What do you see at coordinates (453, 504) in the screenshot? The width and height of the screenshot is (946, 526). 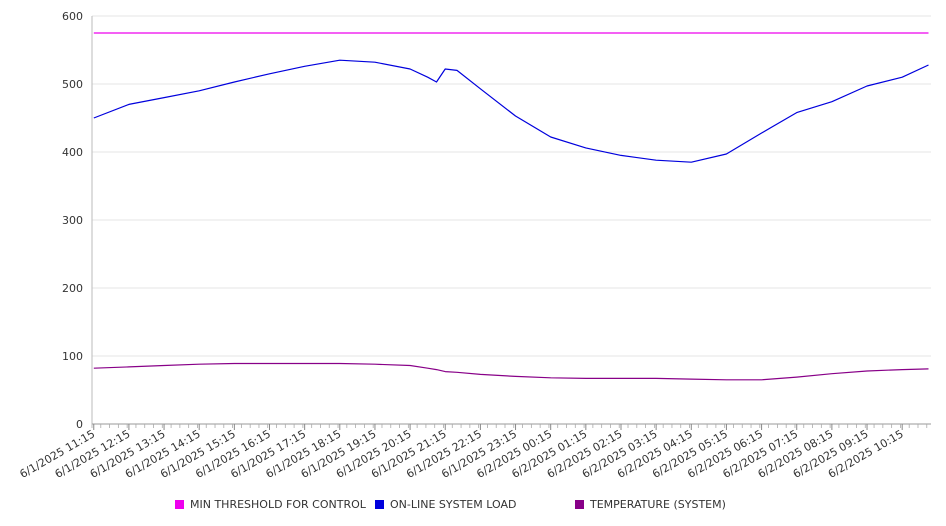 I see `legend-label: ON-LINE SYSTEM LOAD` at bounding box center [453, 504].